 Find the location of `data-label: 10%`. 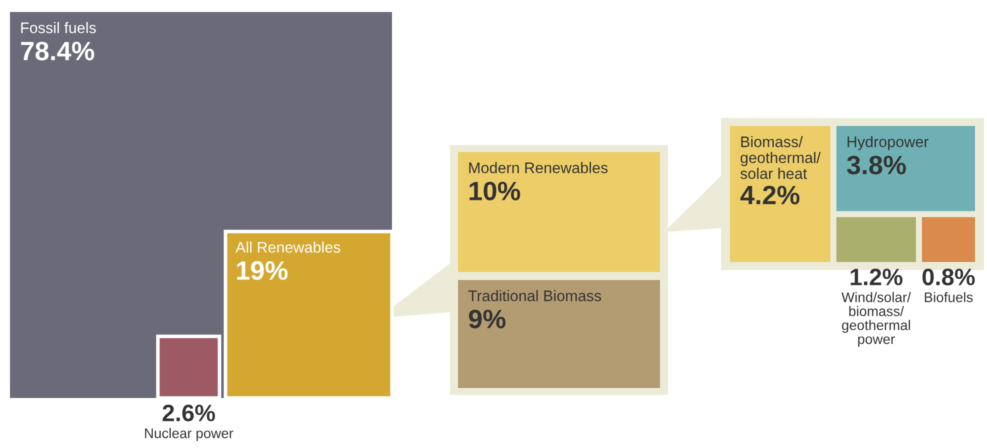

data-label: 10% is located at coordinates (495, 191).